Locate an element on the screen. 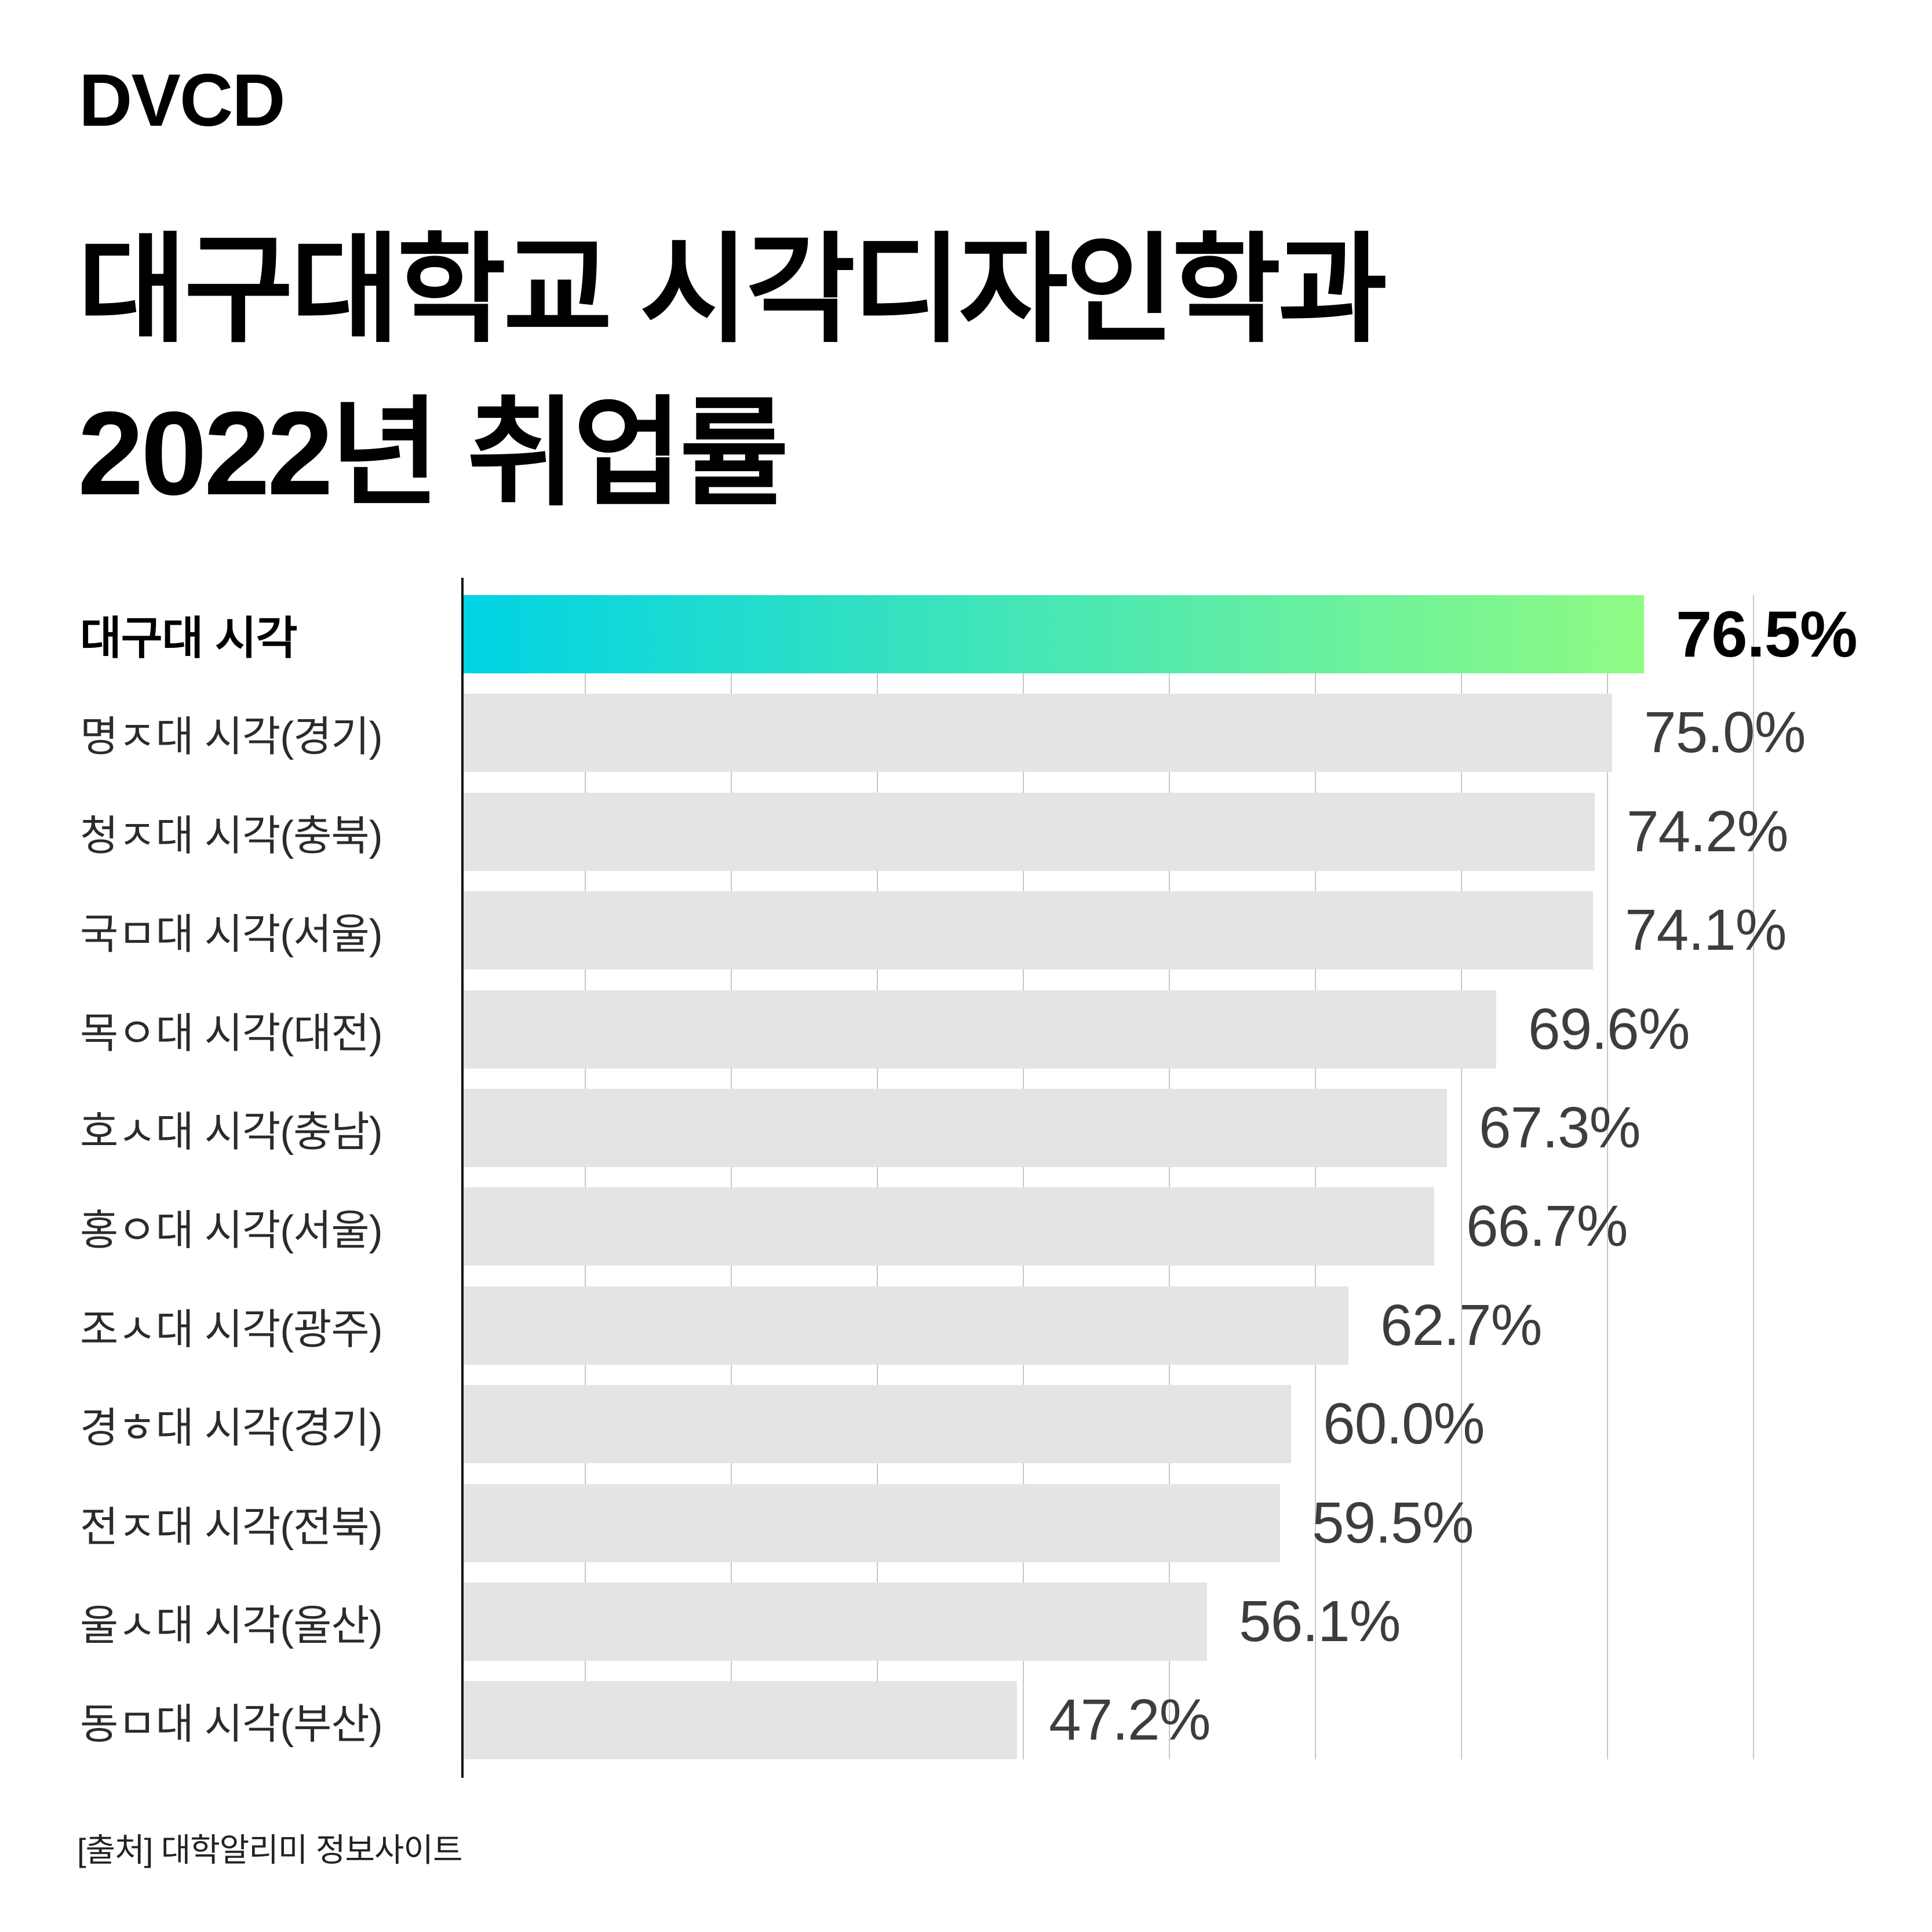  page-title: 대구대학교 시각디자인학과 2022년 취업률 is located at coordinates (732, 372).